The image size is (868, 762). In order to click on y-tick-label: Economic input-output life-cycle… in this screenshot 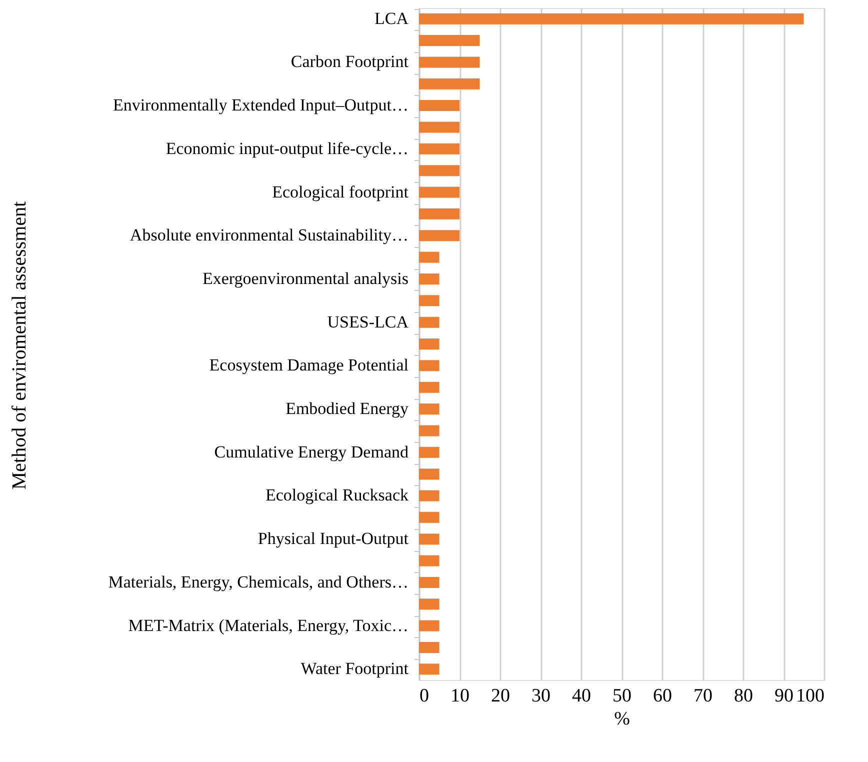, I will do `click(287, 148)`.